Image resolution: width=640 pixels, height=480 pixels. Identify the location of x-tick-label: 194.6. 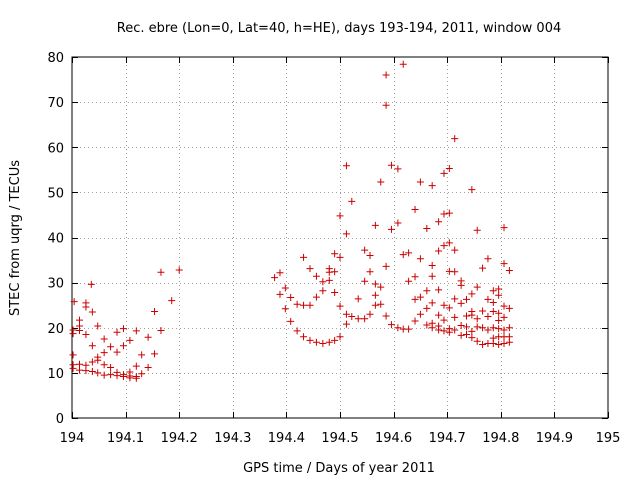
(393, 438).